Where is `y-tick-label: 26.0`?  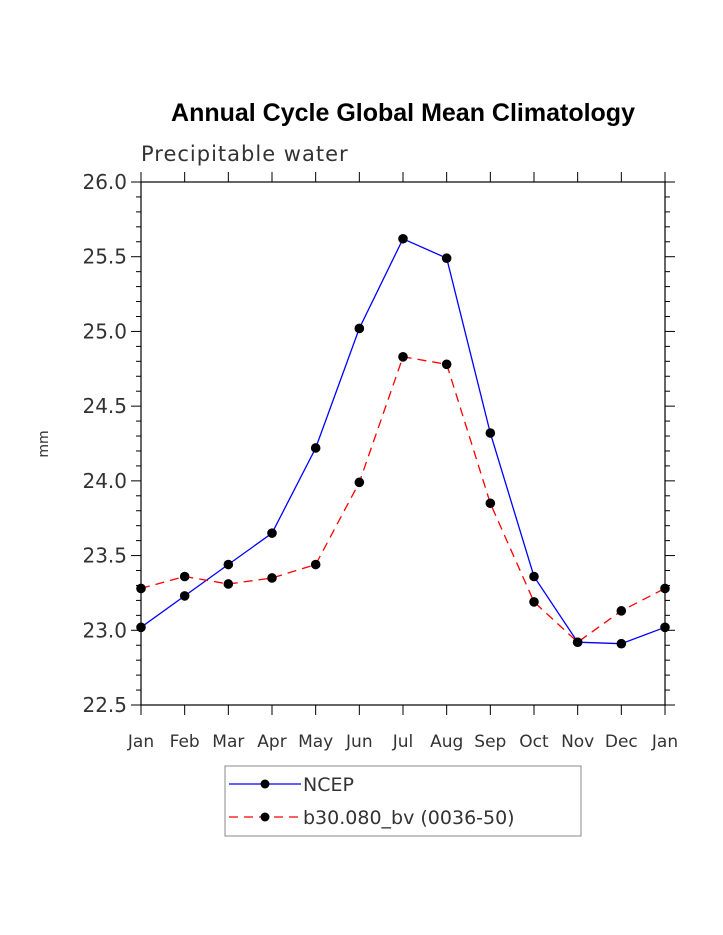
y-tick-label: 26.0 is located at coordinates (104, 182).